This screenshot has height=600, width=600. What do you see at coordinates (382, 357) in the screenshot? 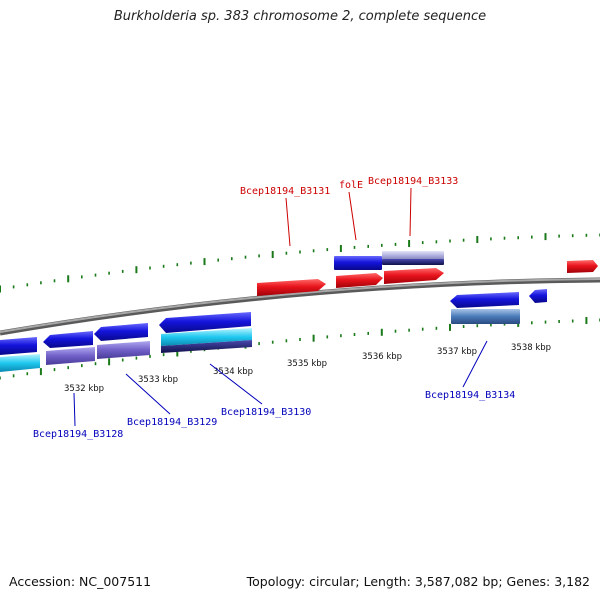
I see `ruler-label-3536: 3536 kbp` at bounding box center [382, 357].